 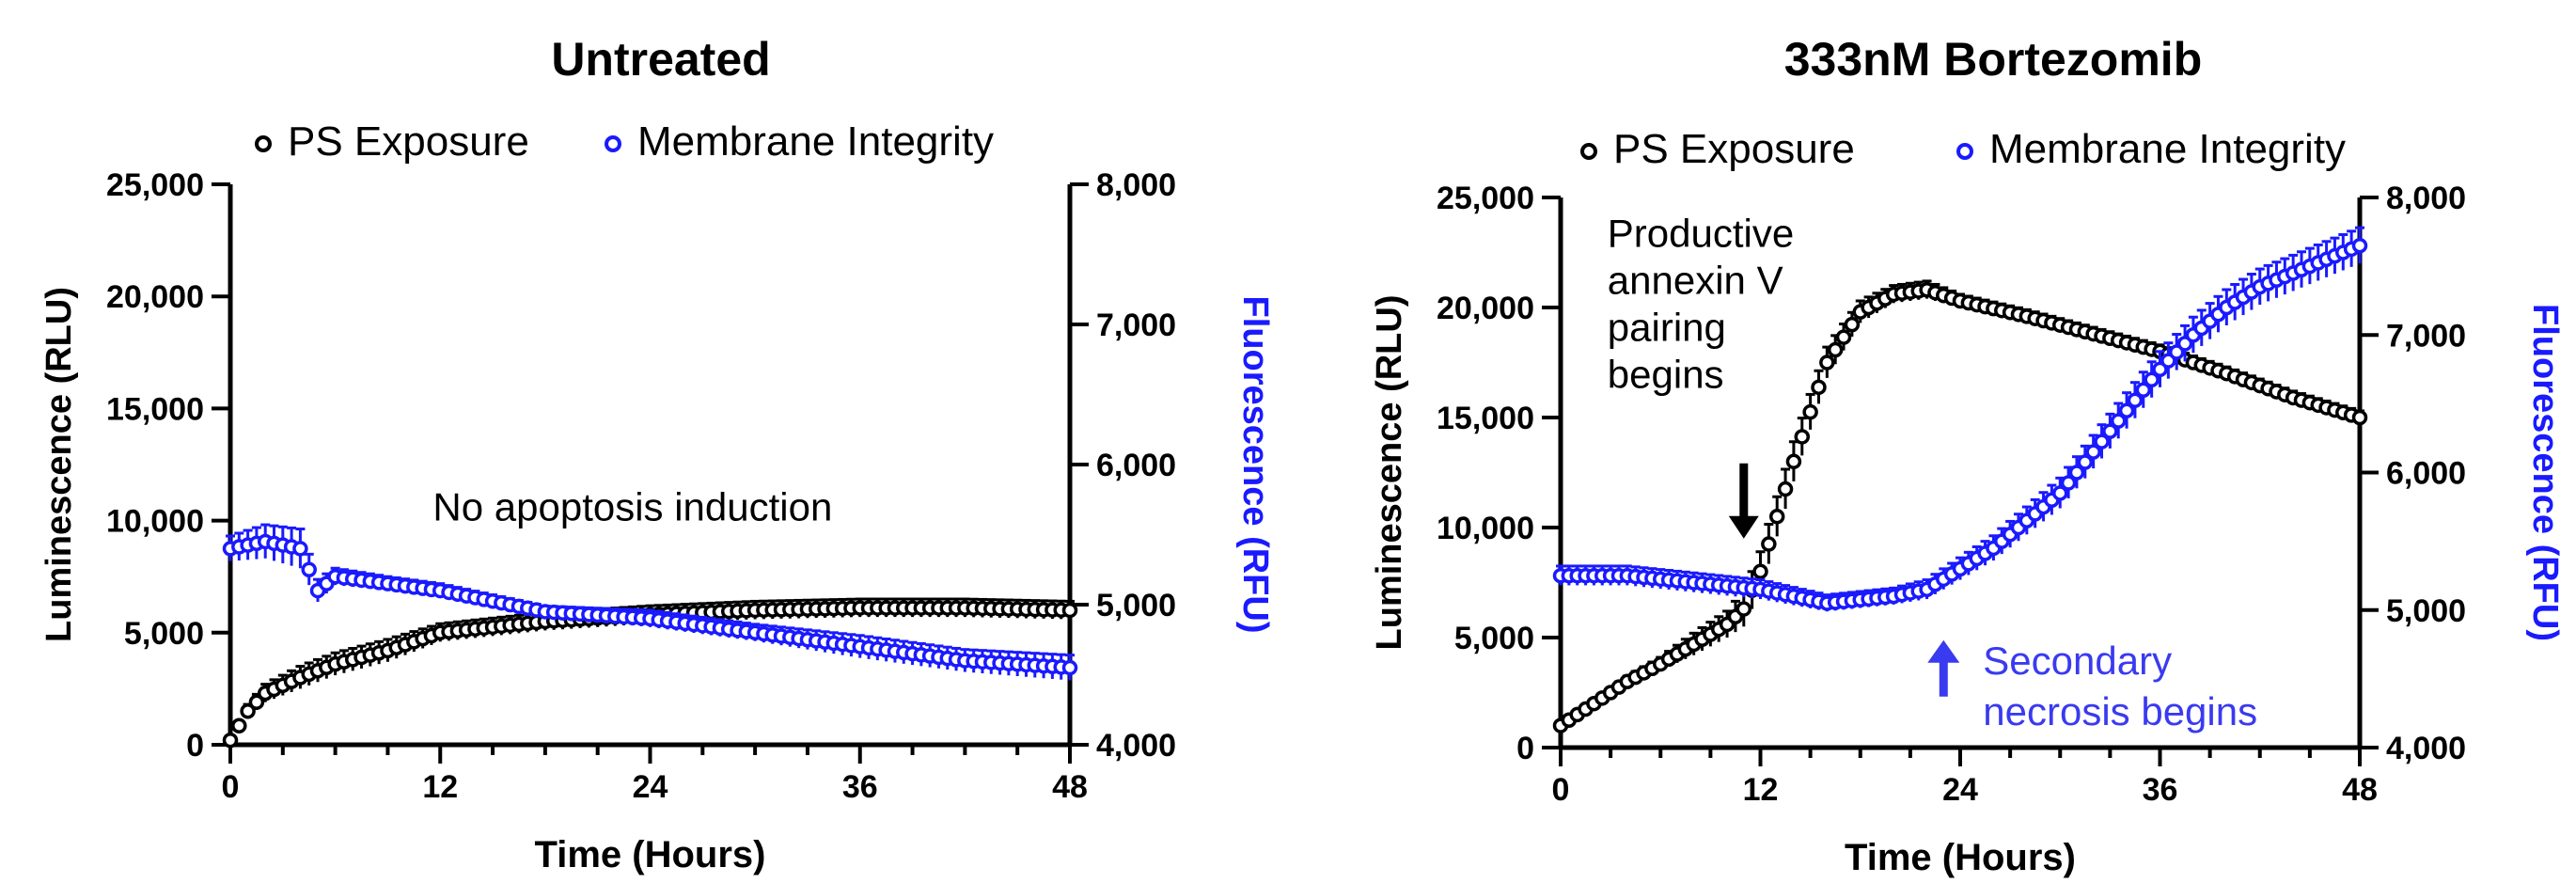 I want to click on annotation: No apoptosis induction, so click(x=632, y=507).